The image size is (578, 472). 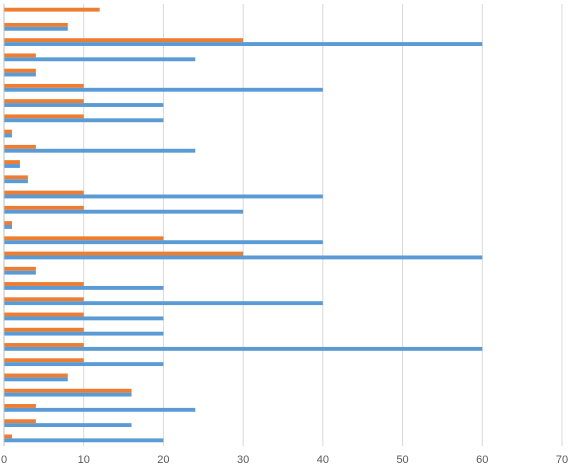 What do you see at coordinates (163, 460) in the screenshot?
I see `x-tick-label-20: 20` at bounding box center [163, 460].